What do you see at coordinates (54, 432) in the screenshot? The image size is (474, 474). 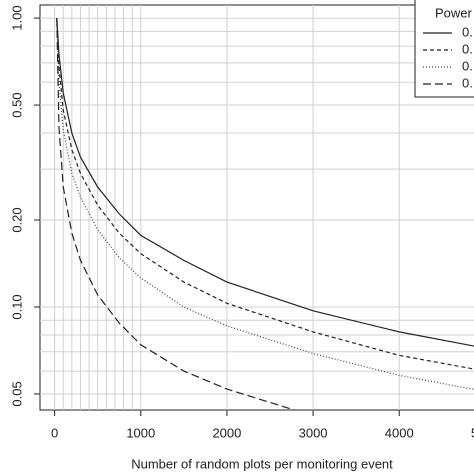 I see `x-tick-label: 0` at bounding box center [54, 432].